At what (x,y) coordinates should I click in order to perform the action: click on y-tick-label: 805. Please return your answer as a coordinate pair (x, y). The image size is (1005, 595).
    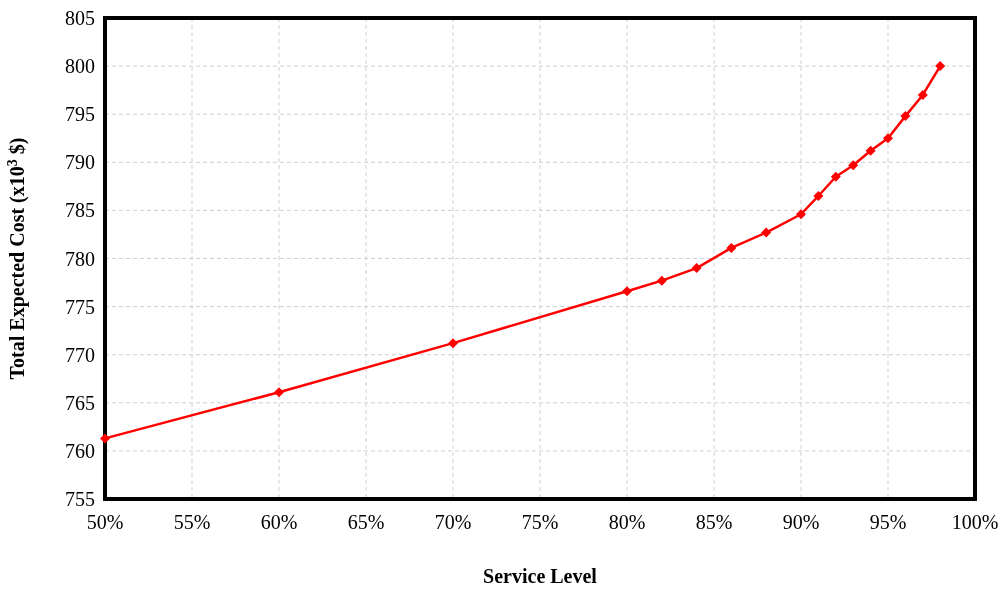
    Looking at the image, I should click on (80, 18).